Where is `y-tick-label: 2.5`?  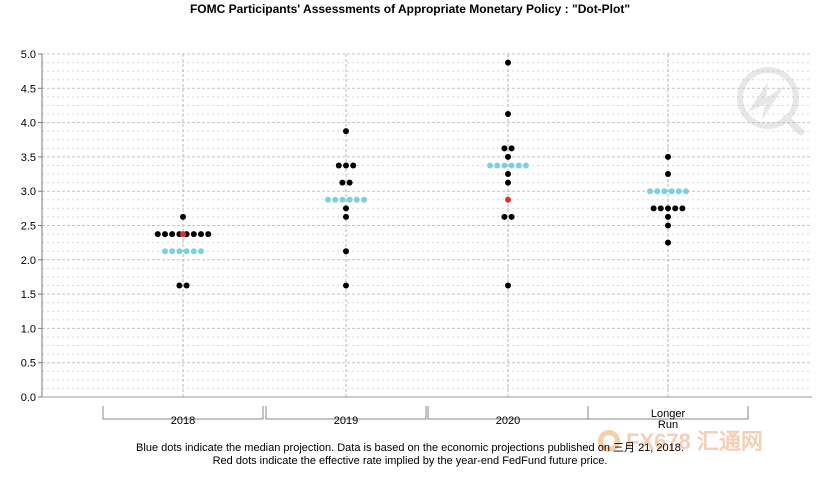 y-tick-label: 2.5 is located at coordinates (28, 227).